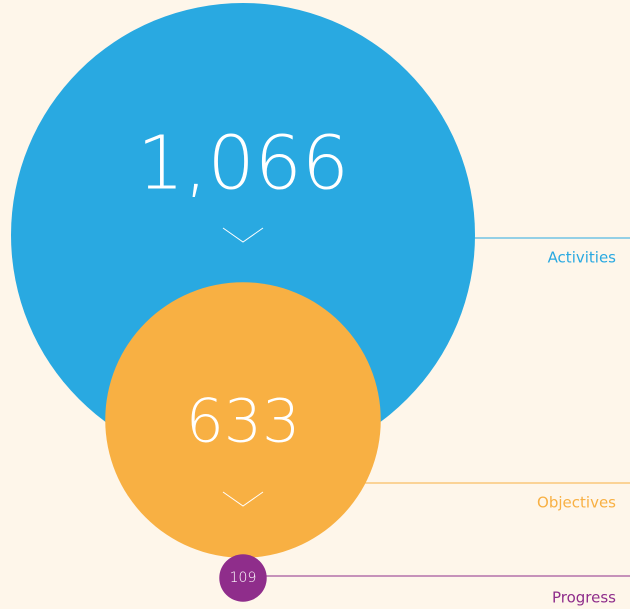  I want to click on bubble, so click(243, 578).